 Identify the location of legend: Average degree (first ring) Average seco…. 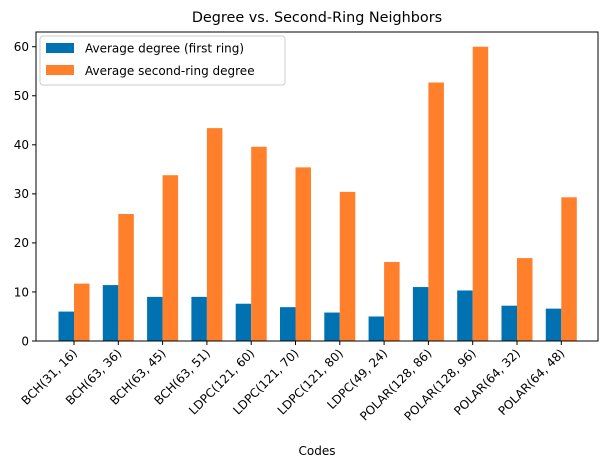
(162, 60).